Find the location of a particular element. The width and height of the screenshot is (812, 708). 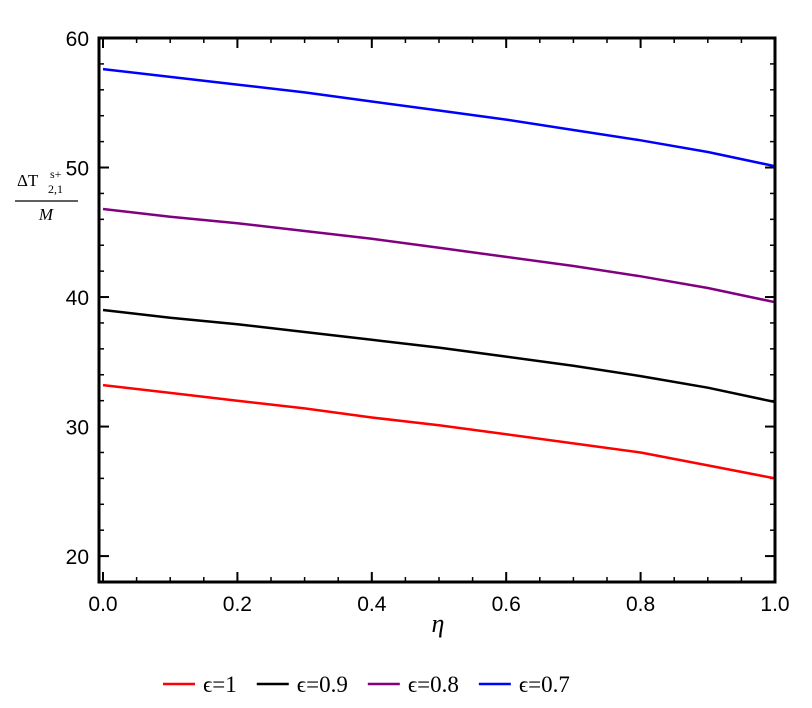

legend-label: ϵ=1 is located at coordinates (220, 684).